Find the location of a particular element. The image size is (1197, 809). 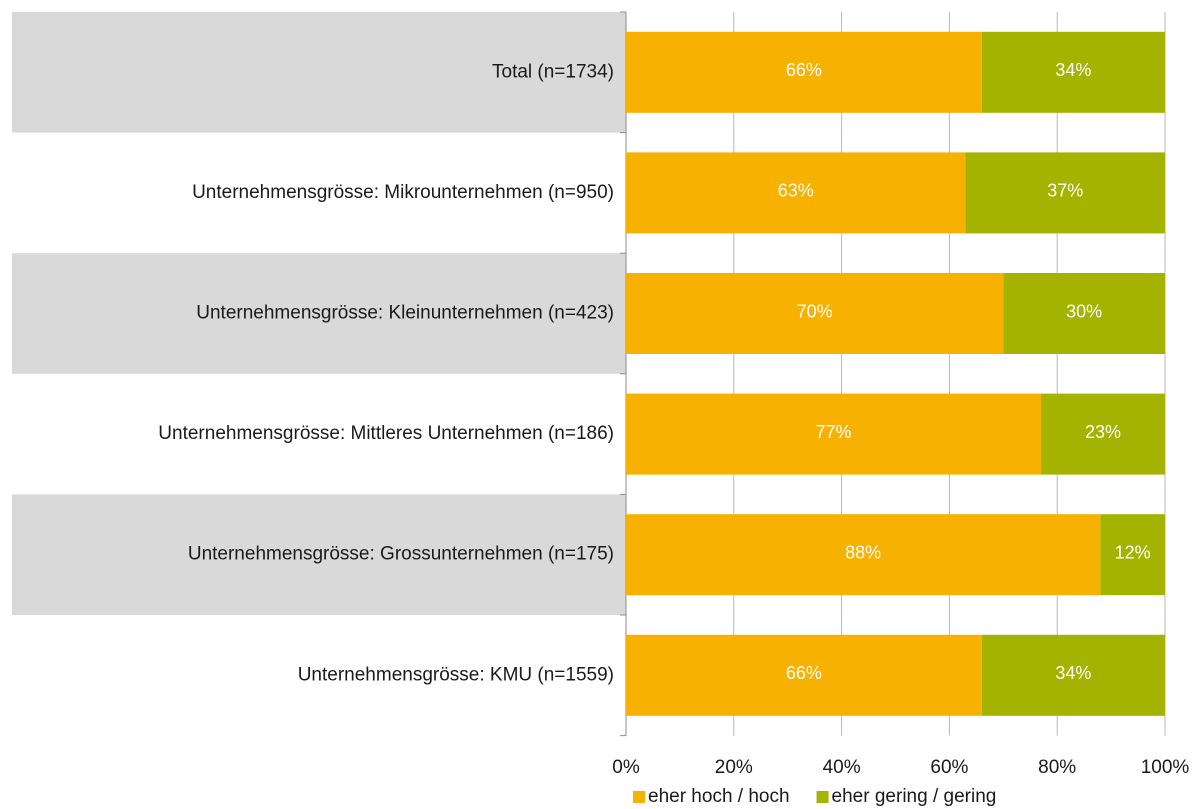

category-label: Unternehmensgrösse: KMU (n=1559) is located at coordinates (456, 674).